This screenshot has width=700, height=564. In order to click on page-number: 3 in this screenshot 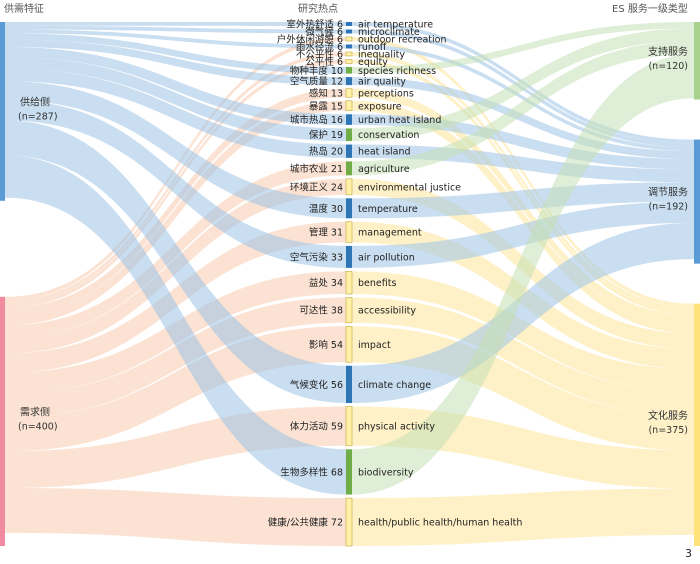, I will do `click(688, 553)`.